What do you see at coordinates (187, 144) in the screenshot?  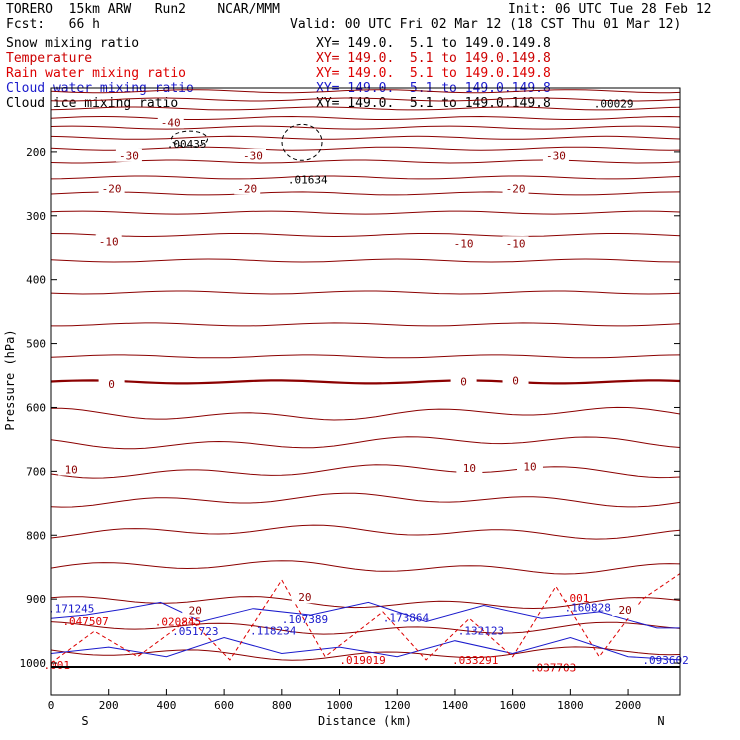 I see `maximum-label: .00435` at bounding box center [187, 144].